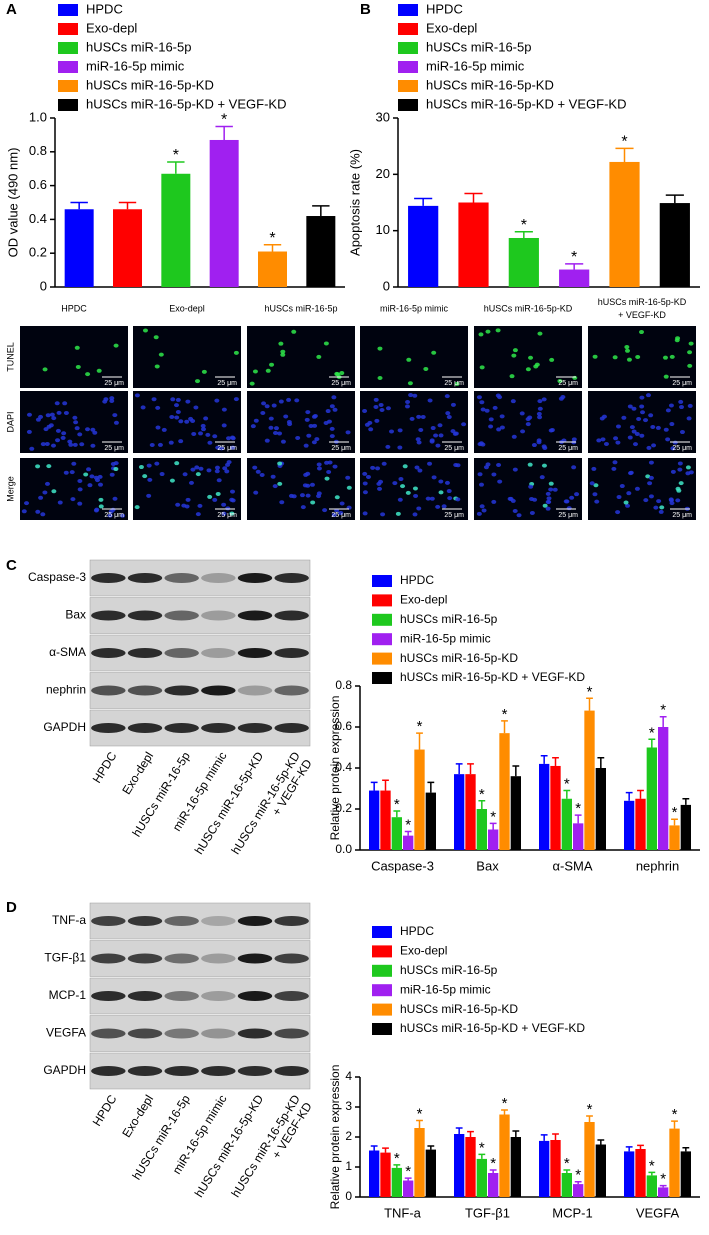 This screenshot has height=1235, width=709. I want to click on y-axis-label: Apoptosis rate (%), so click(354, 202).